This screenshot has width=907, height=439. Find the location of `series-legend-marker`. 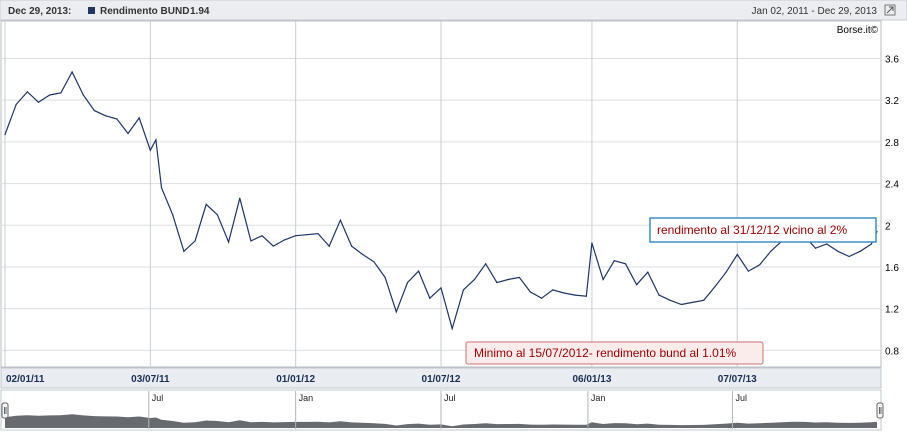

series-legend-marker is located at coordinates (91, 10).